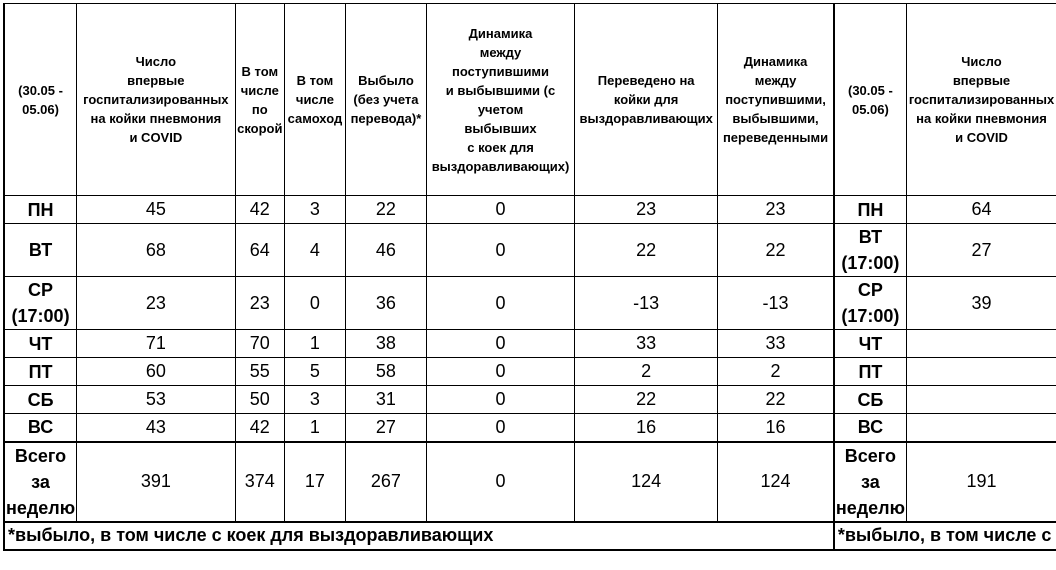  Describe the element at coordinates (776, 343) in the screenshot. I see `dynamics-transferred-cell: 33` at that location.